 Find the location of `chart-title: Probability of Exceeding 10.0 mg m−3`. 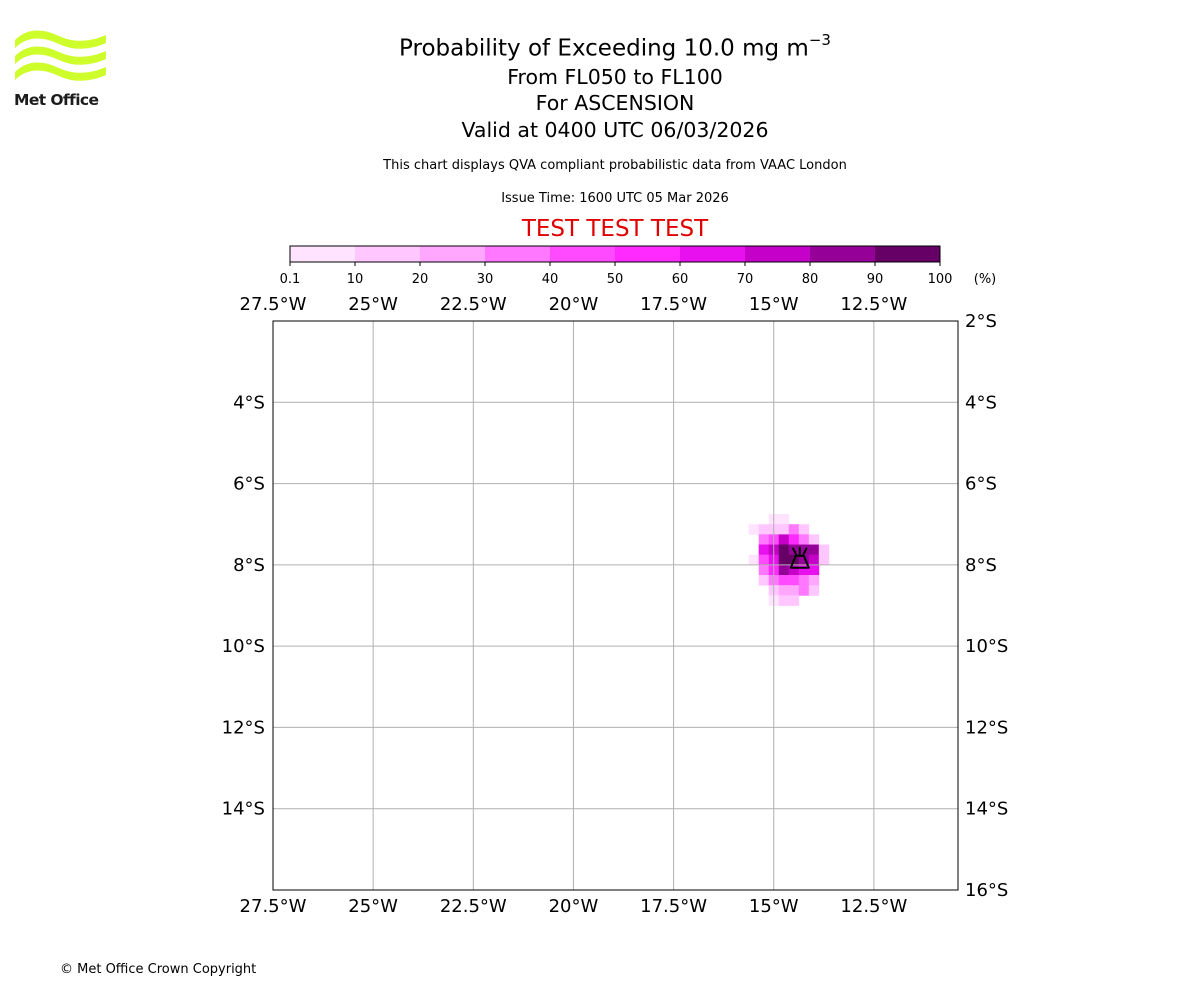

chart-title: Probability of Exceeding 10.0 mg m−3 is located at coordinates (600, 45).